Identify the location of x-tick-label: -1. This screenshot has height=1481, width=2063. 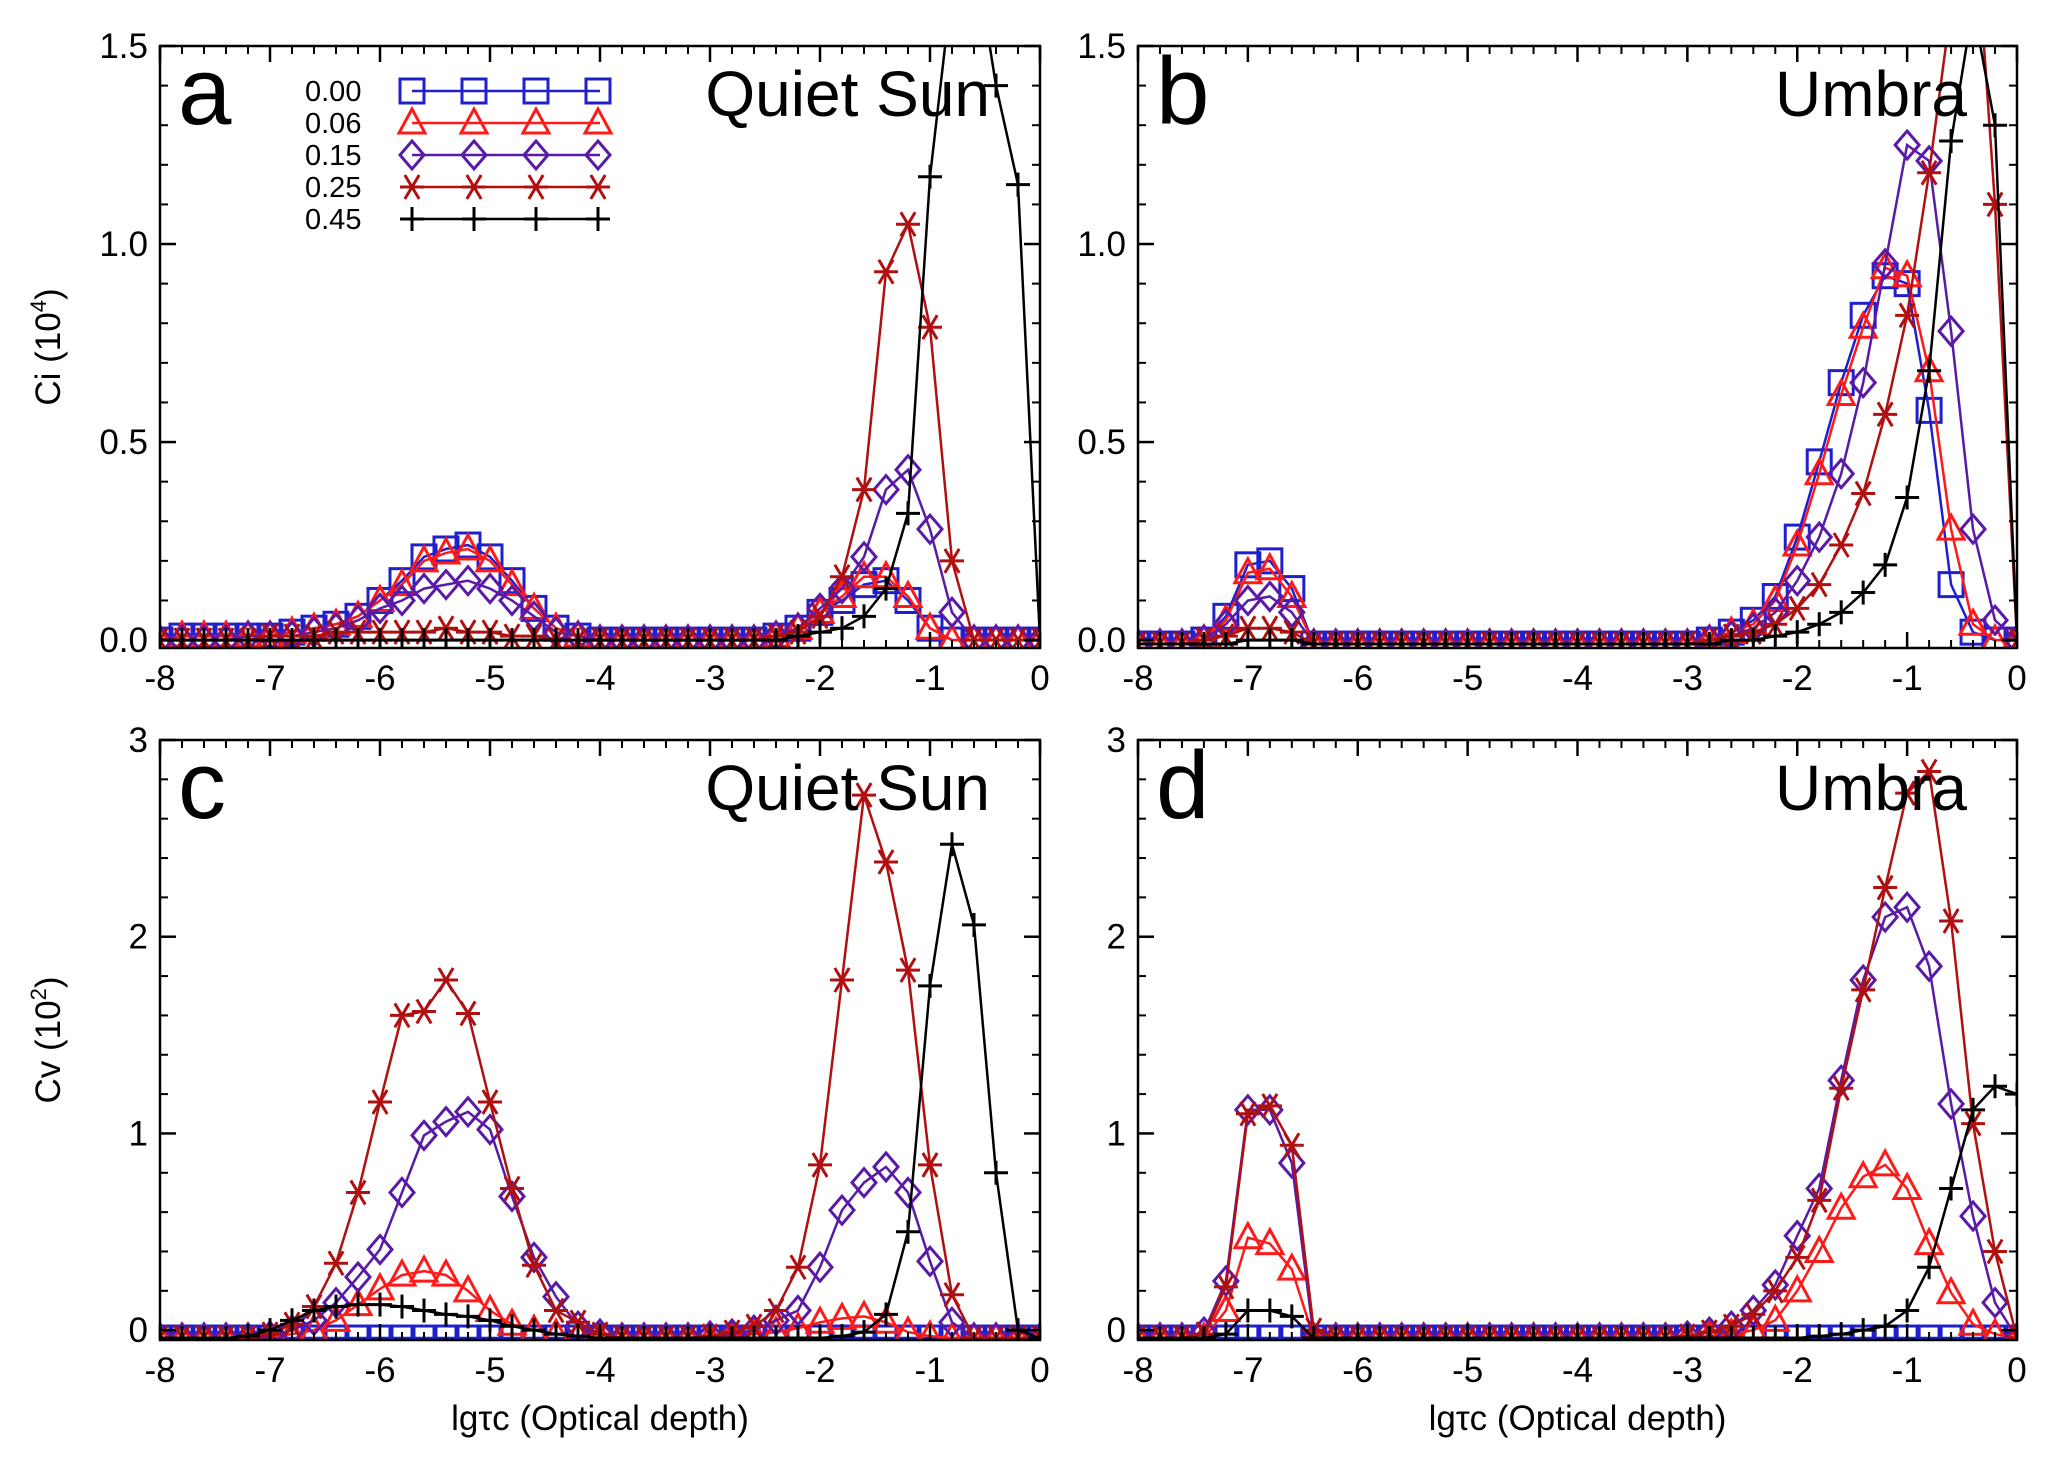
(929, 1370).